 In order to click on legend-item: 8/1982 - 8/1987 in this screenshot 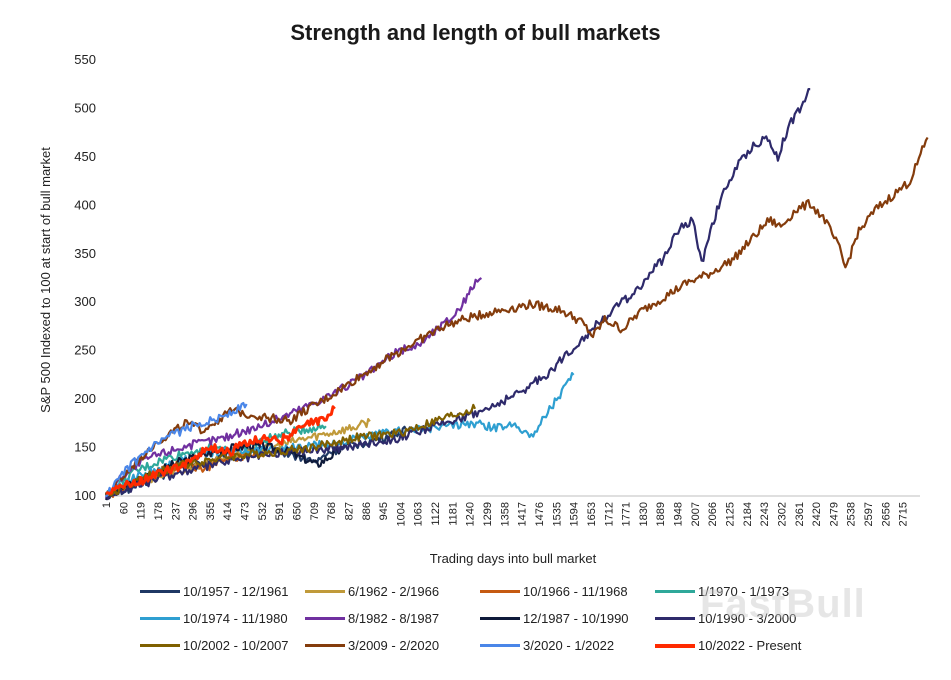, I will do `click(392, 618)`.